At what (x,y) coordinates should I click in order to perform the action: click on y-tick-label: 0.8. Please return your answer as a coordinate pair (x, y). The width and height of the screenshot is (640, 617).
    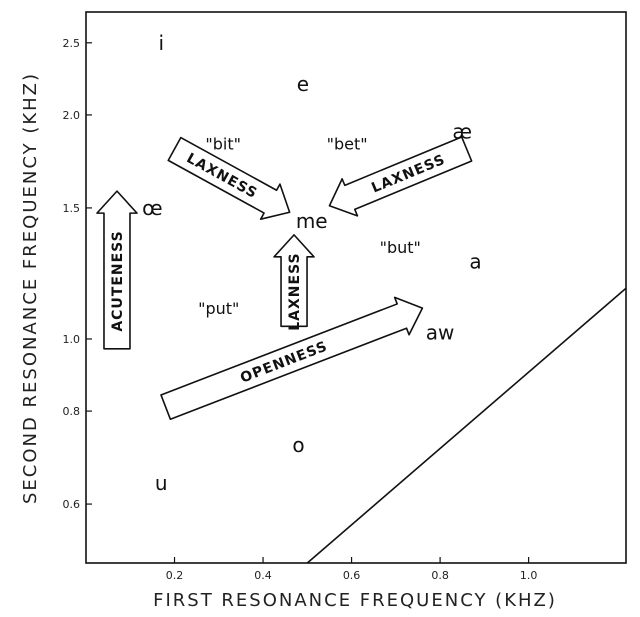
    Looking at the image, I should click on (72, 411).